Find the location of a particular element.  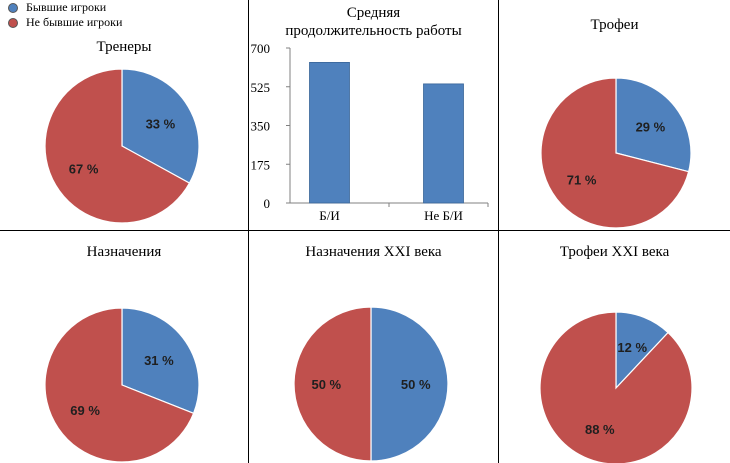

pie-label-non-players: 50 % is located at coordinates (326, 384).